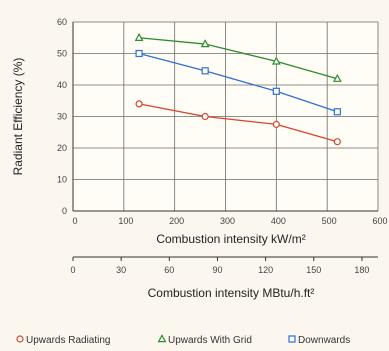 The width and height of the screenshot is (389, 351). What do you see at coordinates (18, 117) in the screenshot?
I see `y-axis-label: Radiant Efficiency (%)` at bounding box center [18, 117].